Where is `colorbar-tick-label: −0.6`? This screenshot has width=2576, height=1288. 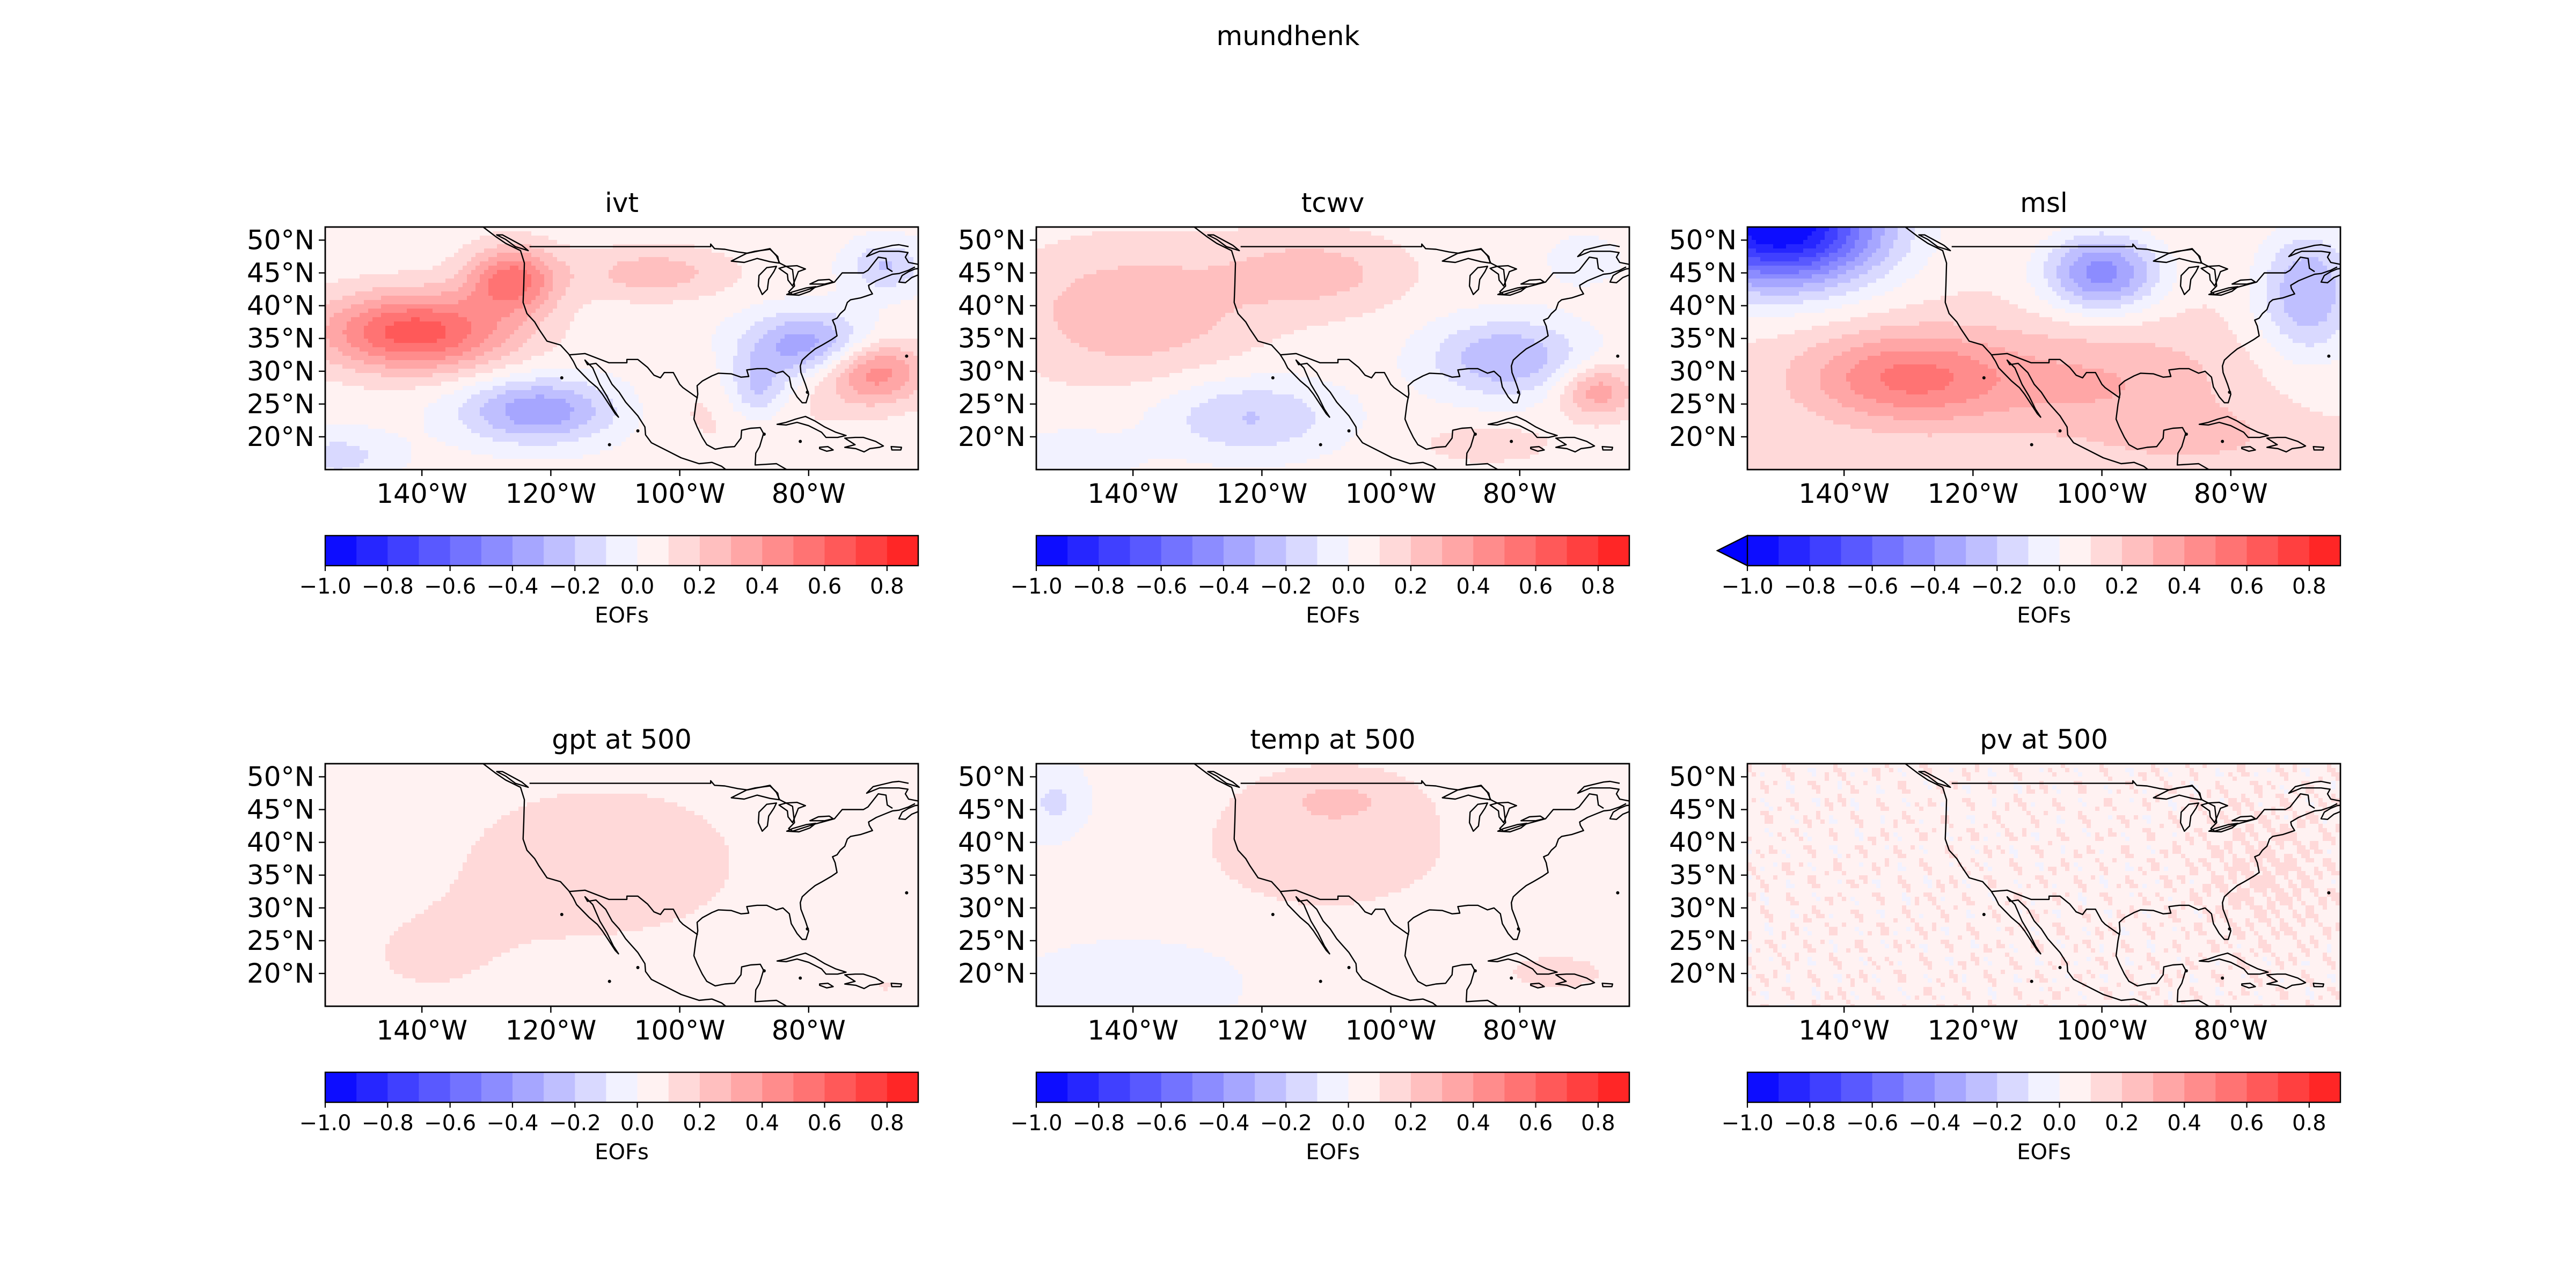 colorbar-tick-label: −0.6 is located at coordinates (1161, 1123).